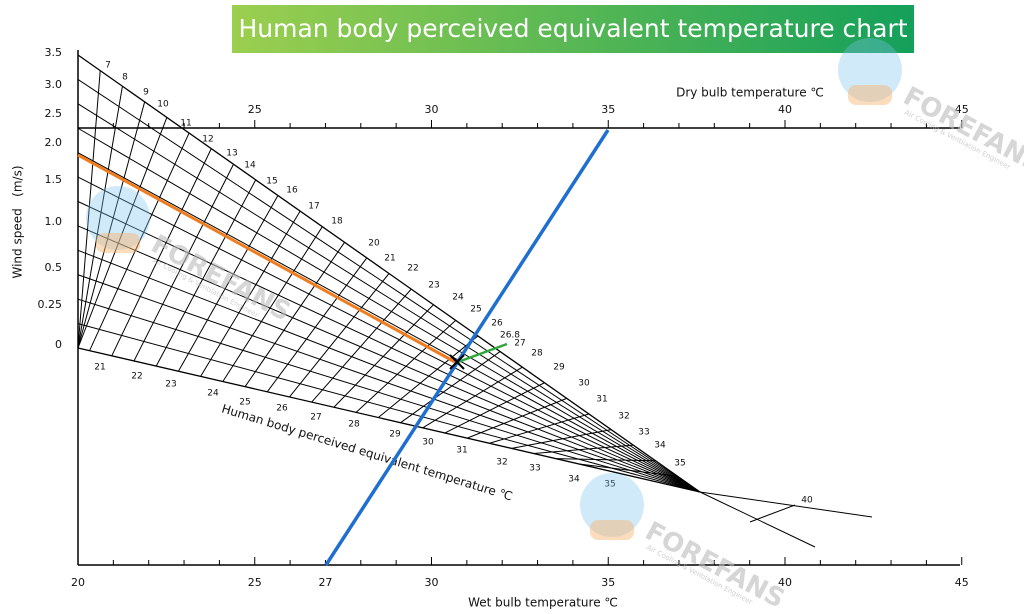  What do you see at coordinates (170, 385) in the screenshot?
I see `perceived-tick-label: 23` at bounding box center [170, 385].